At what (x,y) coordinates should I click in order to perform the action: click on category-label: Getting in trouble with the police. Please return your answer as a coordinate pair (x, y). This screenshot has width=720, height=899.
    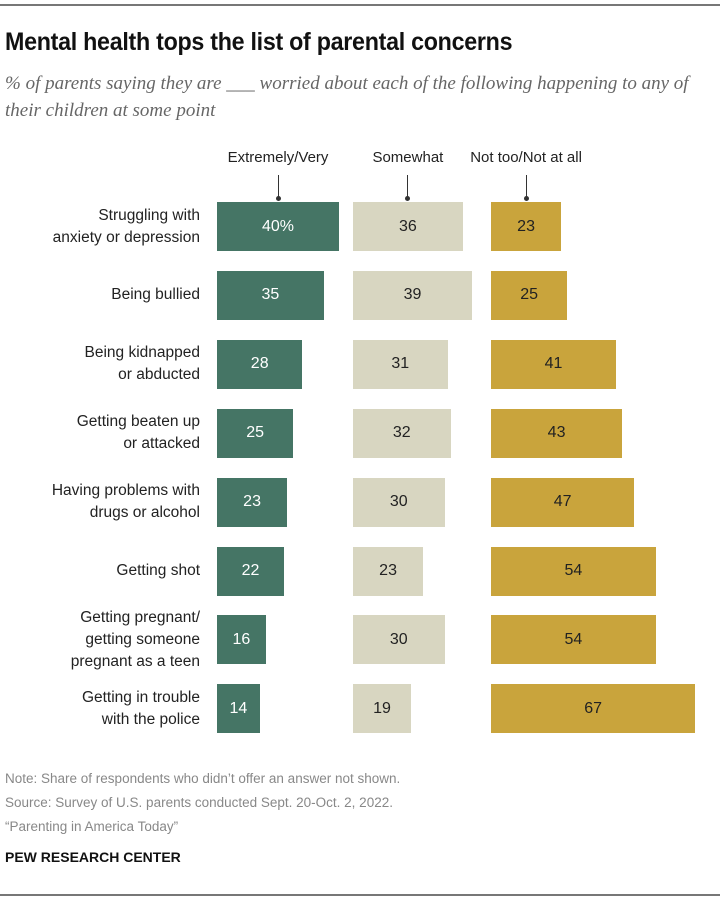
    Looking at the image, I should click on (140, 708).